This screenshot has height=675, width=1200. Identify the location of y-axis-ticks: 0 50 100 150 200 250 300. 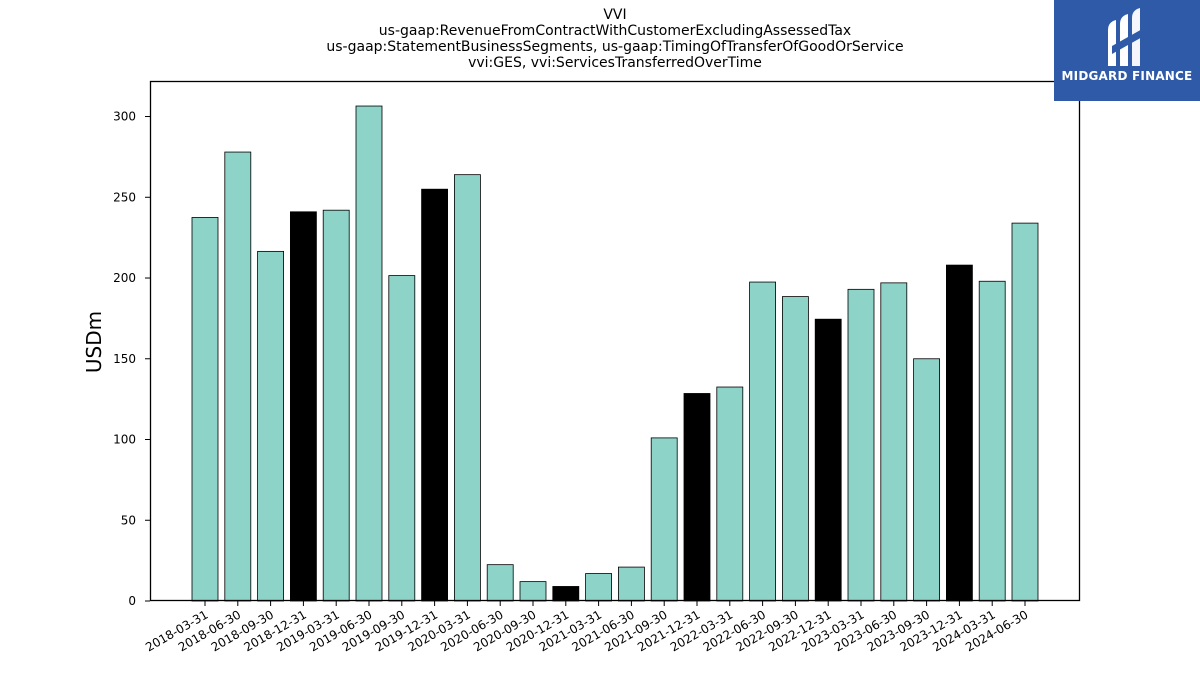
(131, 359).